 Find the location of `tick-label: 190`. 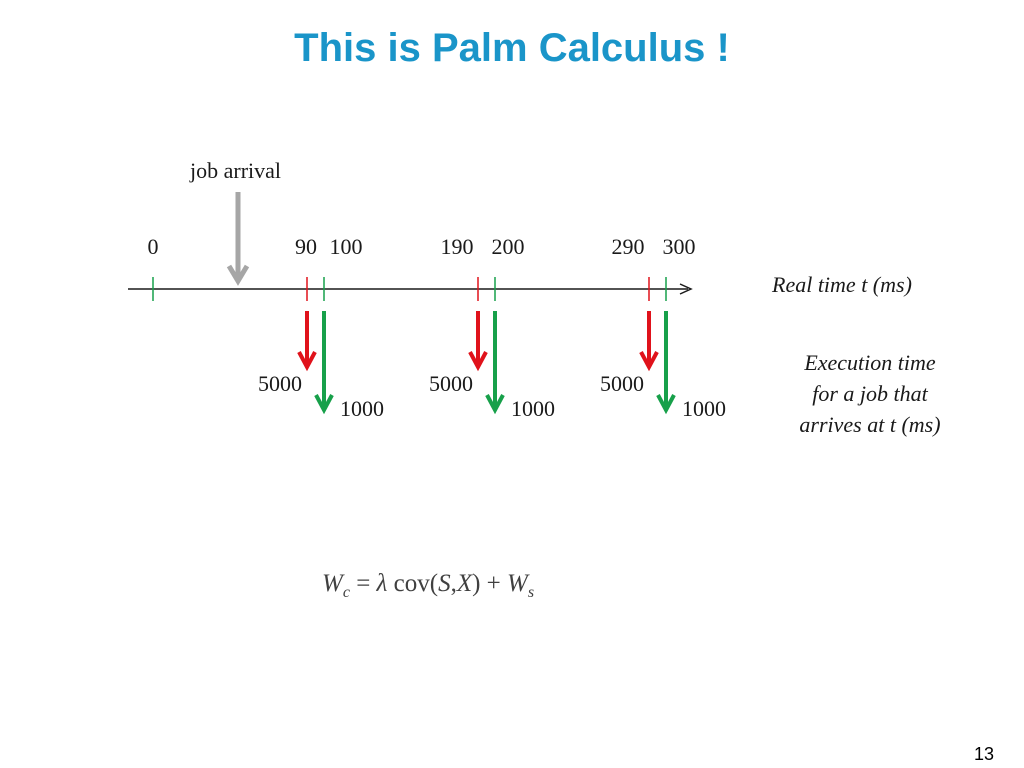

tick-label: 190 is located at coordinates (457, 246).